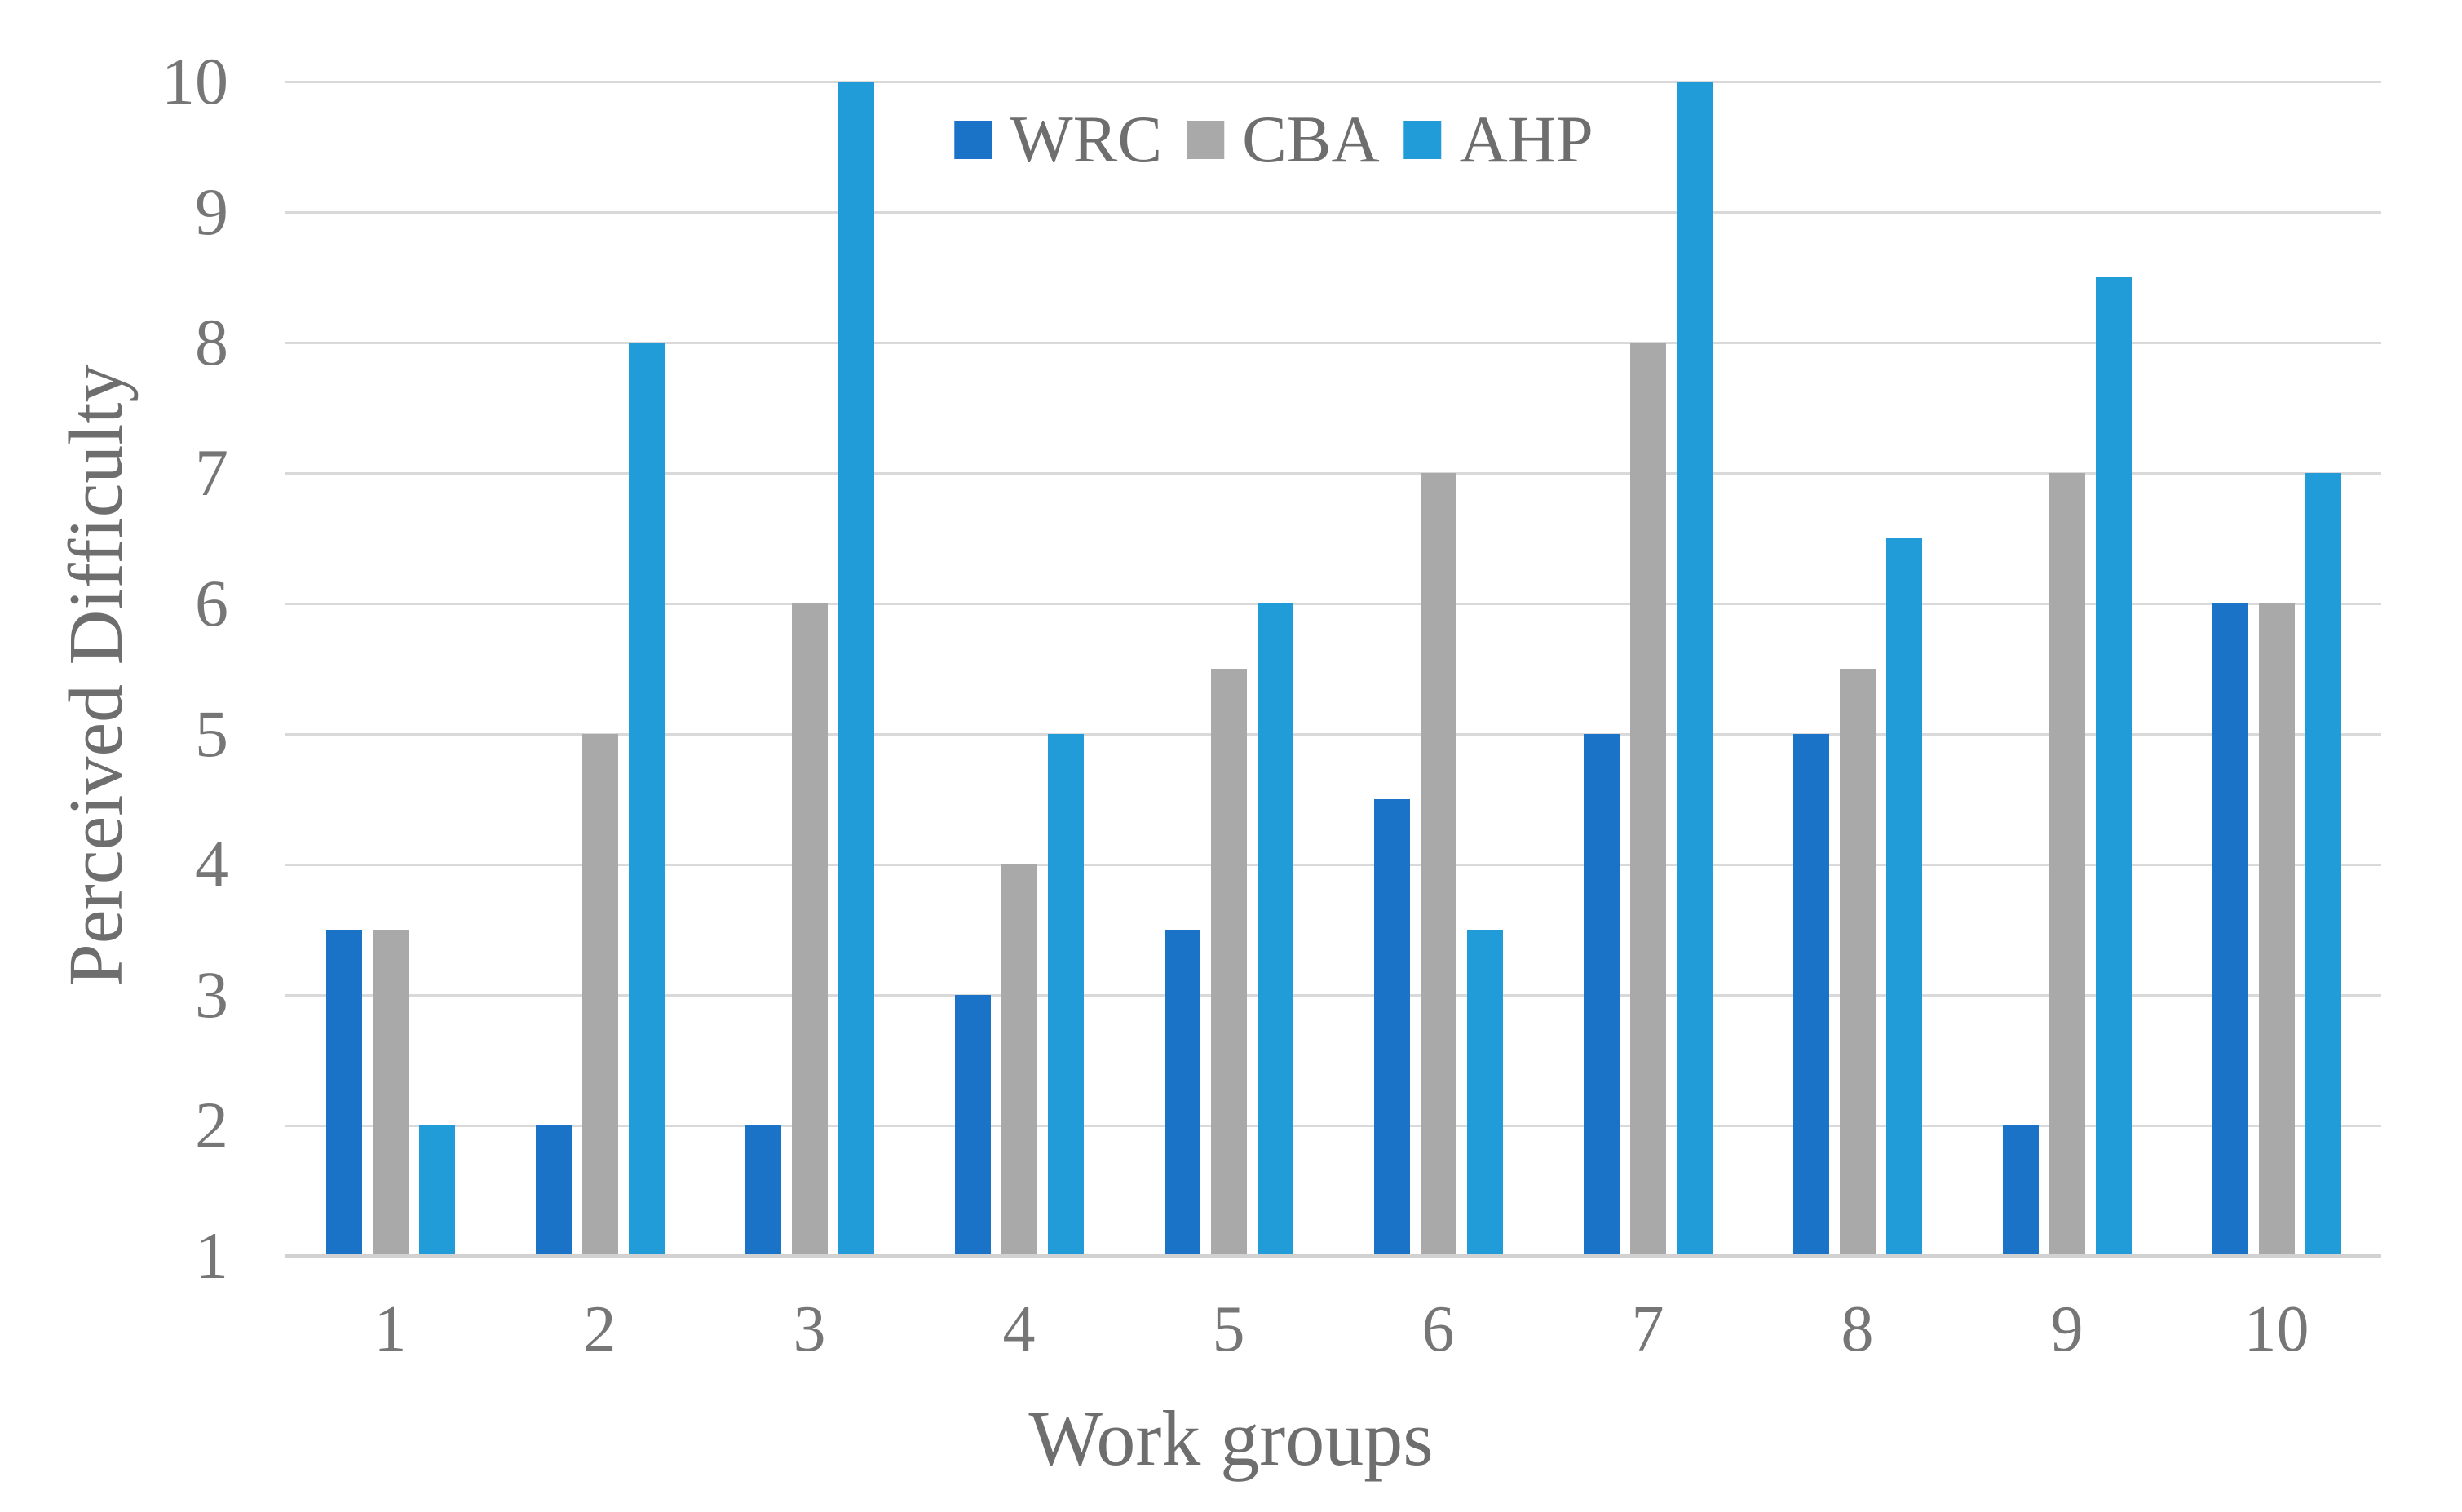  I want to click on legend-item-cba: CBA, so click(1284, 139).